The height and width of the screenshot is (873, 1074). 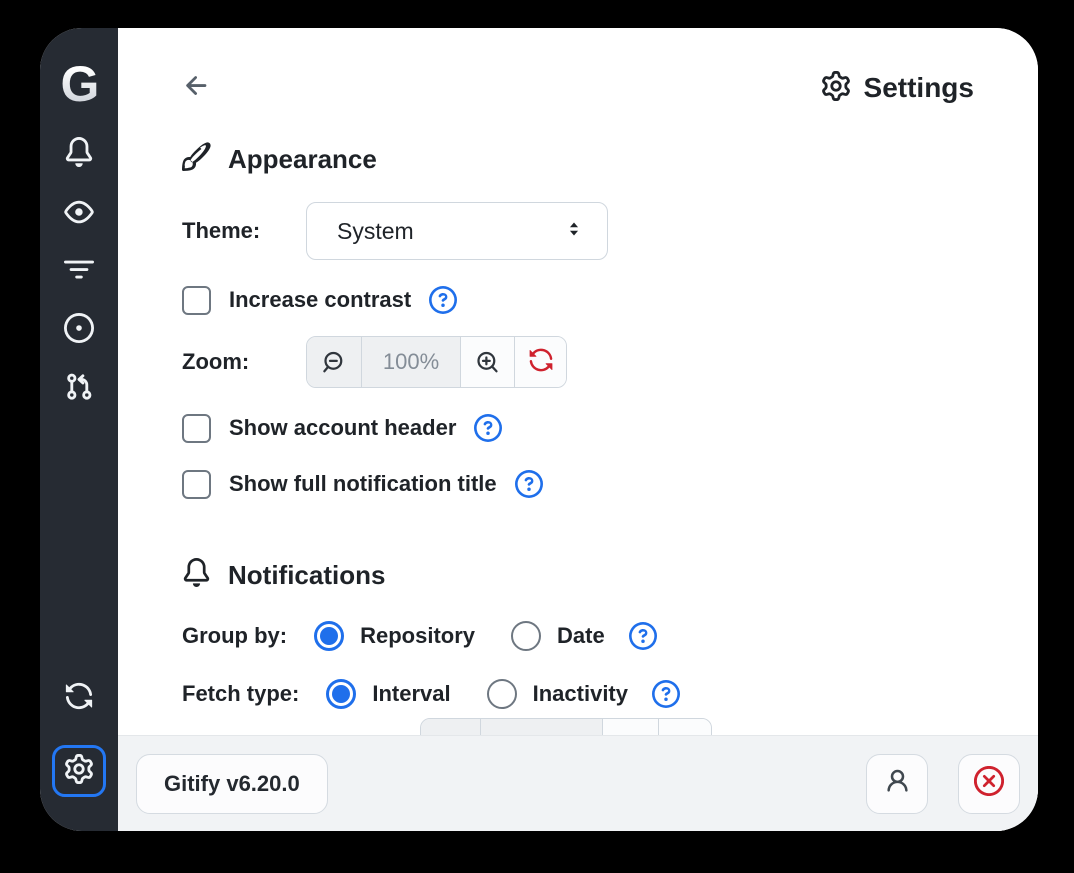 What do you see at coordinates (196, 300) in the screenshot?
I see `increase-contrast-checkbox` at bounding box center [196, 300].